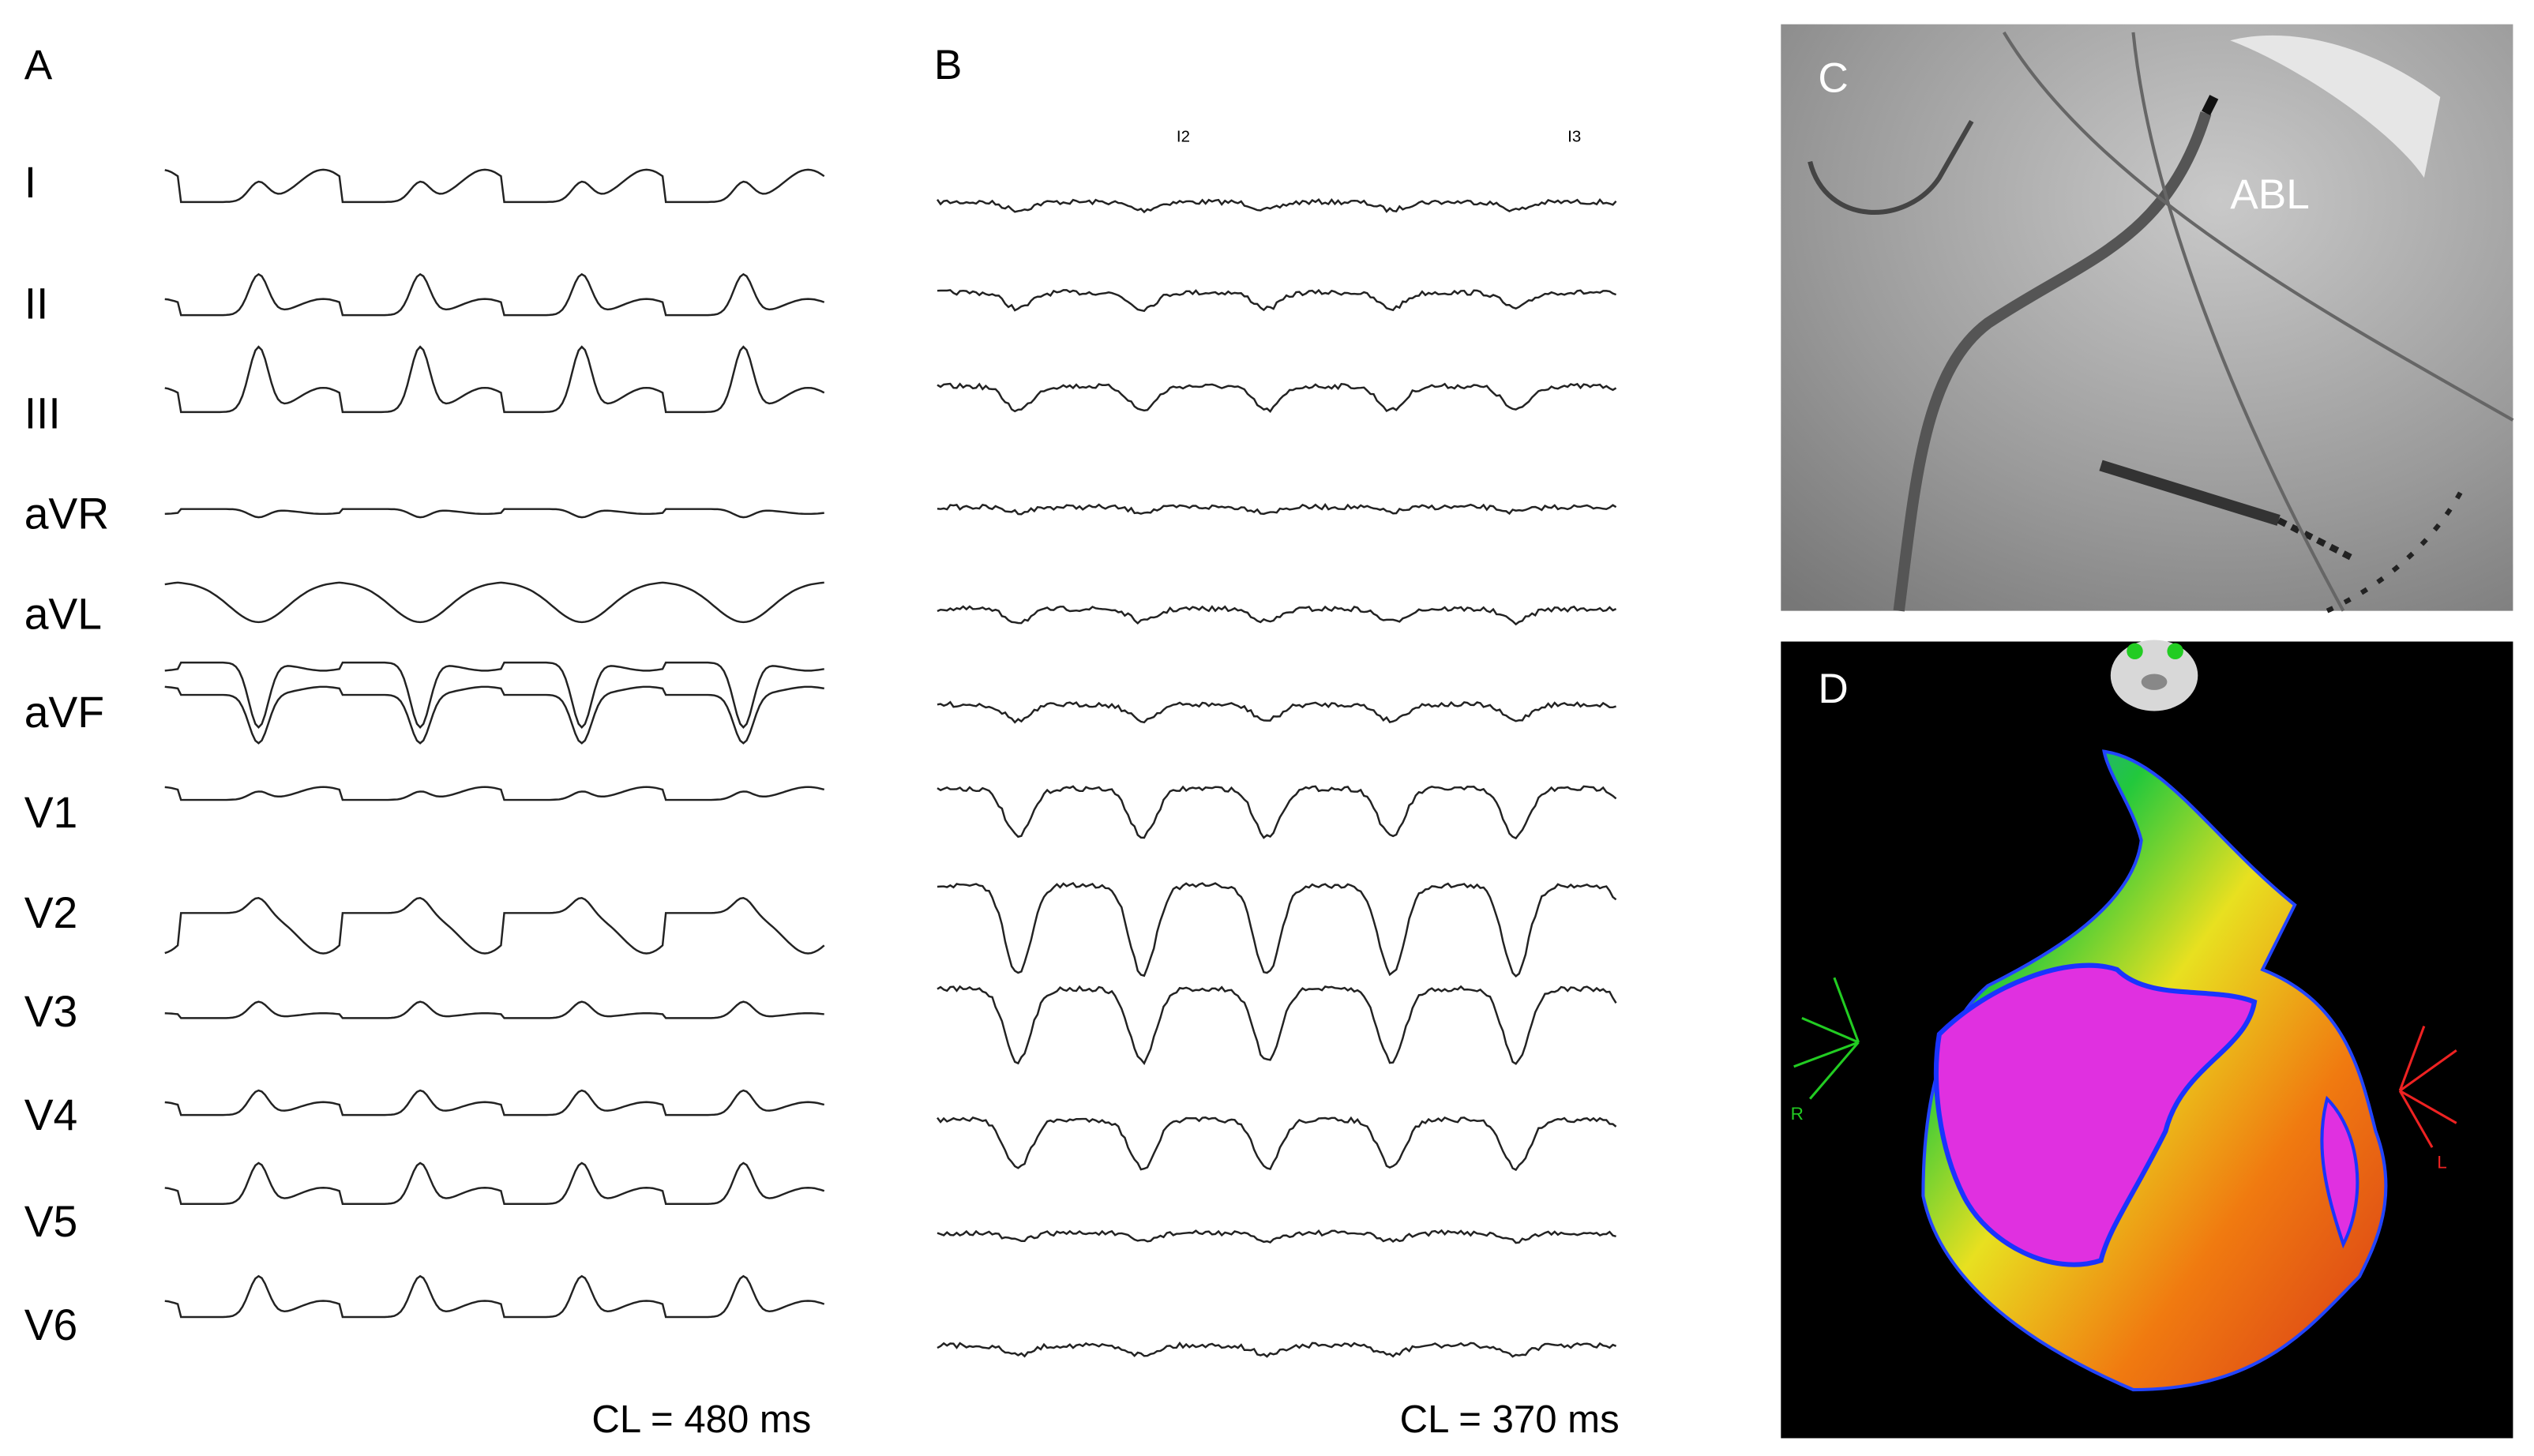 Image resolution: width=2534 pixels, height=1456 pixels. What do you see at coordinates (63, 613) in the screenshot?
I see `lead-label: aVL` at bounding box center [63, 613].